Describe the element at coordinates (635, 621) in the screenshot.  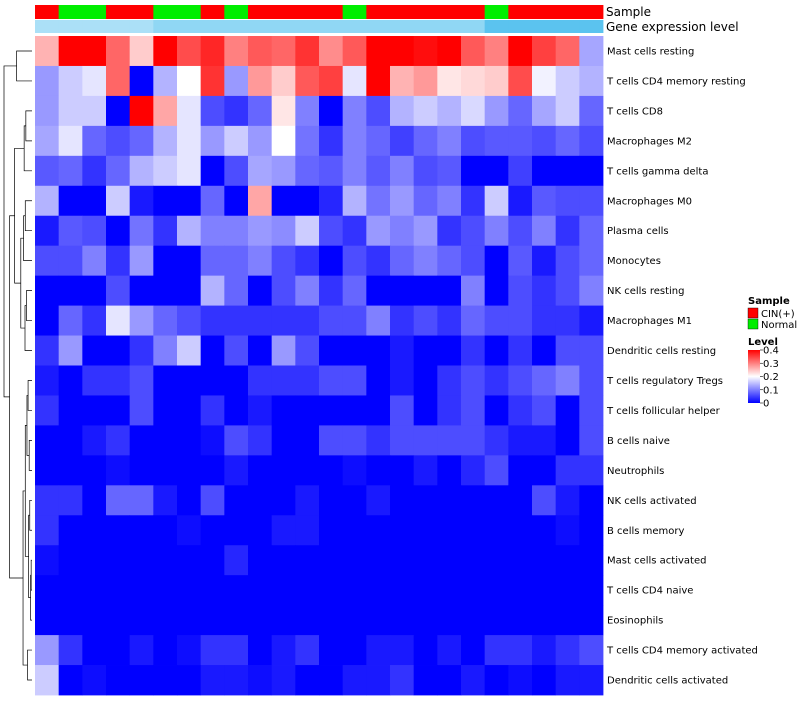
I see `row-label: Eosinophils` at that location.